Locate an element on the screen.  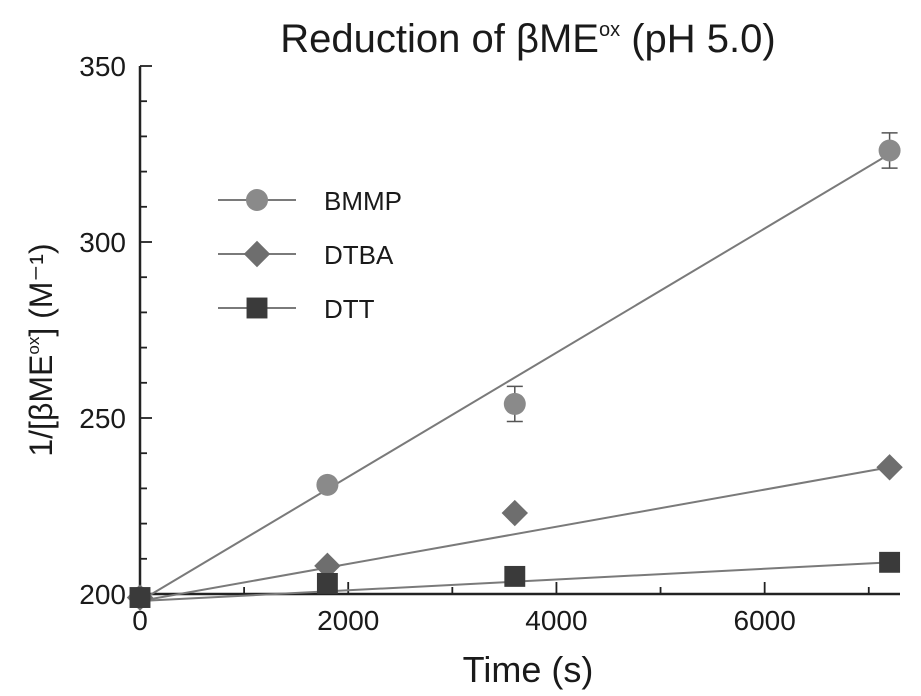
chart-title-tail: (pH 5.0) is located at coordinates (698, 39).